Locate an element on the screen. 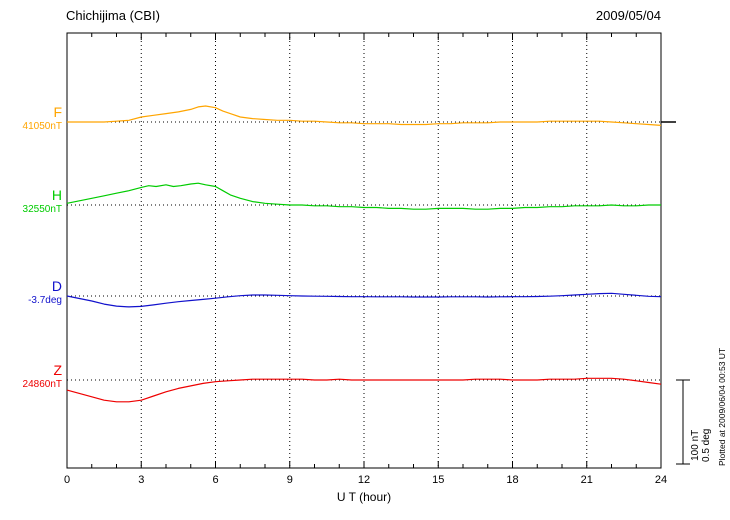  x-tick-label-21: 21 is located at coordinates (586, 480).